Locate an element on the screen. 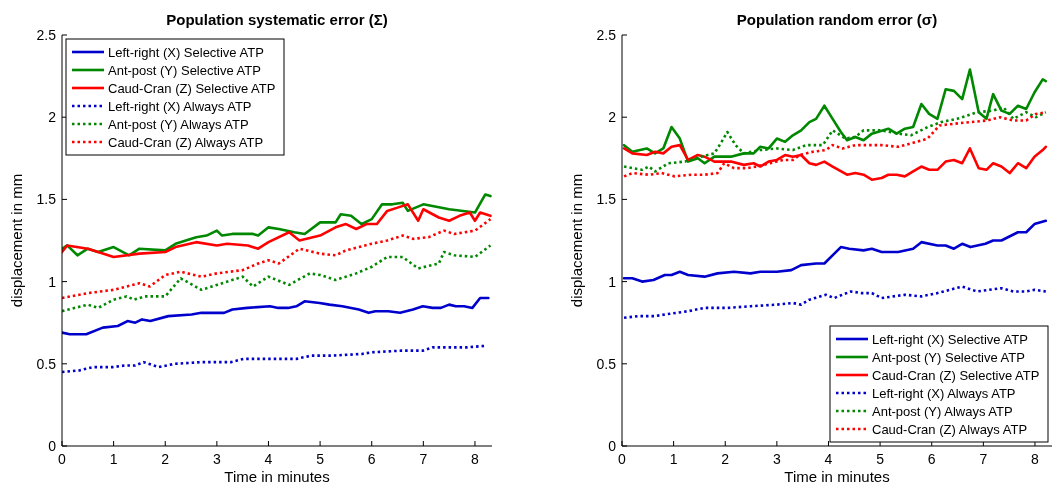 This screenshot has height=491, width=1064. chart-title: Population systematic error (Σ) is located at coordinates (277, 19).